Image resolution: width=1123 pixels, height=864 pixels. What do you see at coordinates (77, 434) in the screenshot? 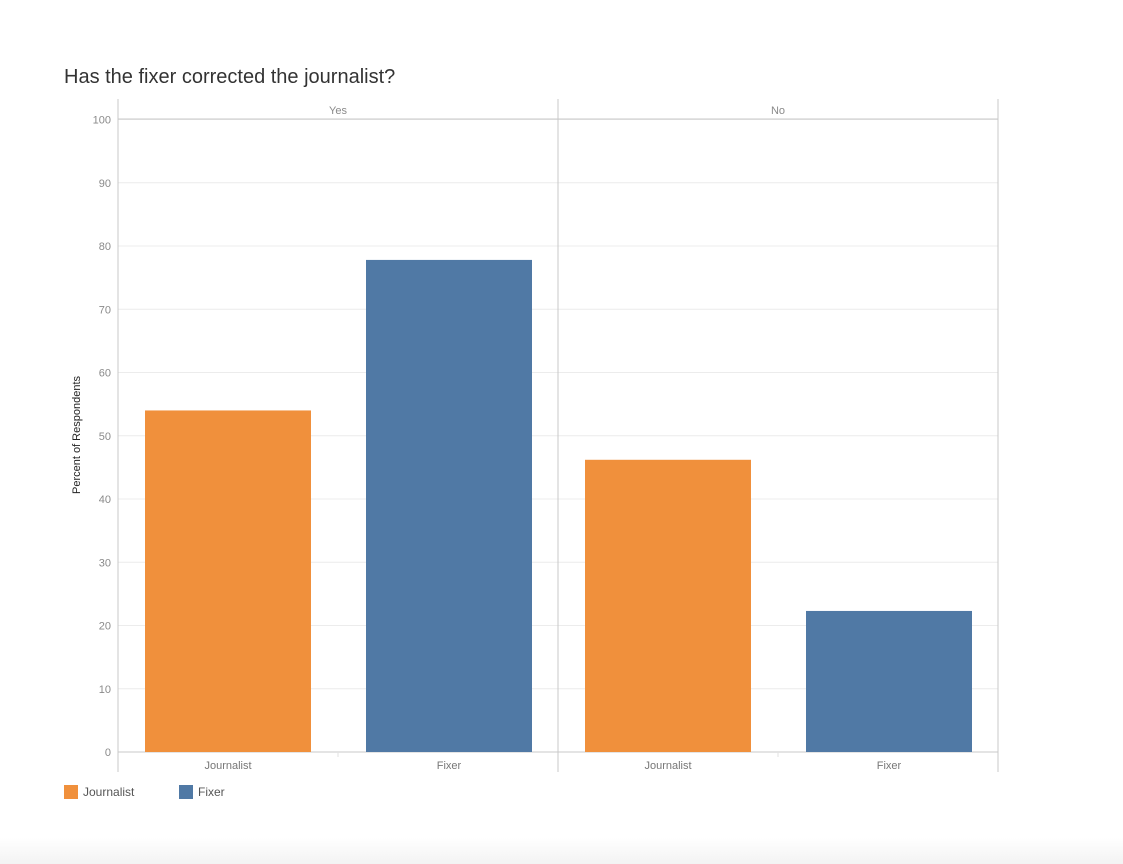
I see `y-axis-title: Percent of Respondents` at bounding box center [77, 434].